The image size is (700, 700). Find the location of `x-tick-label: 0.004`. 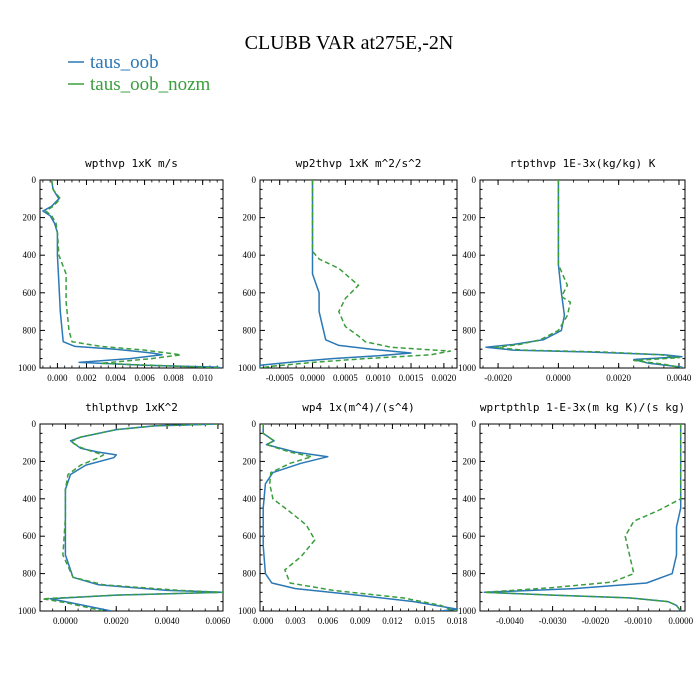

x-tick-label: 0.004 is located at coordinates (115, 378).